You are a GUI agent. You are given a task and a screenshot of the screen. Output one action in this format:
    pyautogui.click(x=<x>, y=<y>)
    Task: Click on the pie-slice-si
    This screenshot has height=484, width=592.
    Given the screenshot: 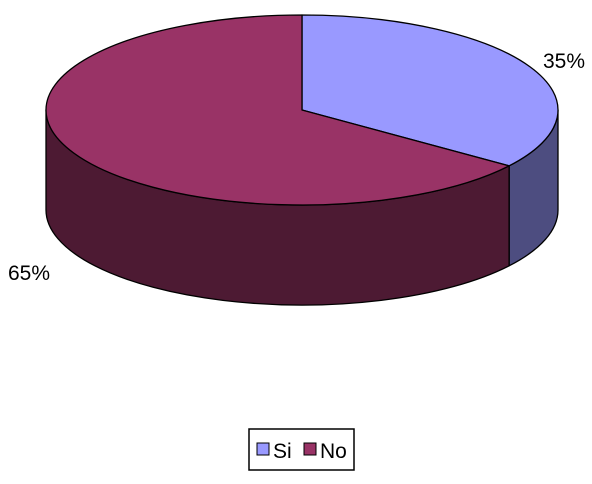 What is the action you would take?
    pyautogui.click(x=430, y=90)
    